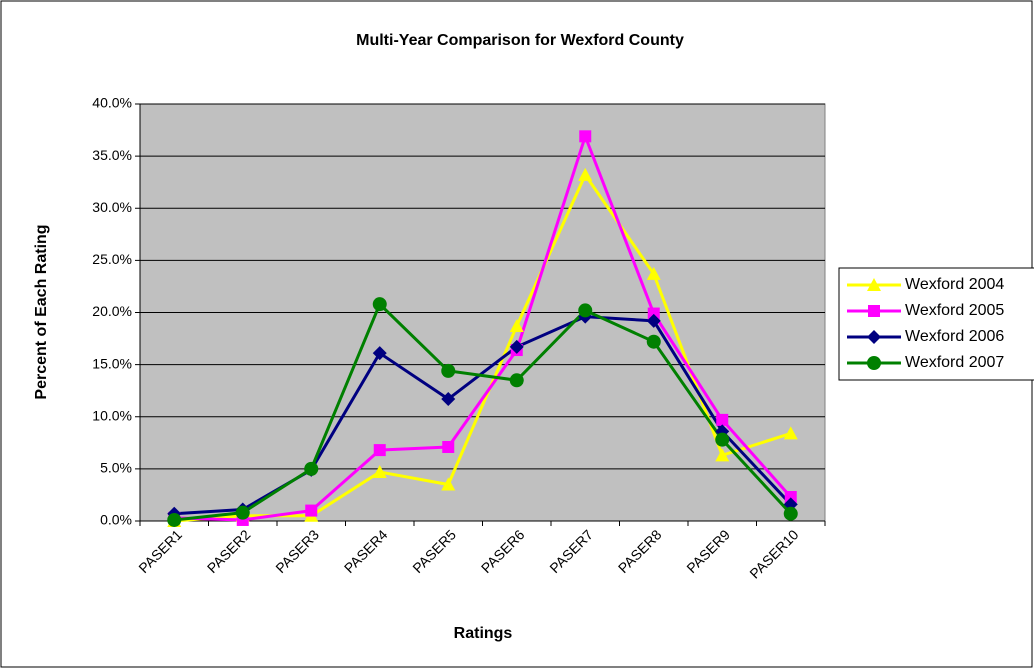 This screenshot has height=669, width=1034. Describe the element at coordinates (116, 468) in the screenshot. I see `y-tick-label: 5.0%` at that location.